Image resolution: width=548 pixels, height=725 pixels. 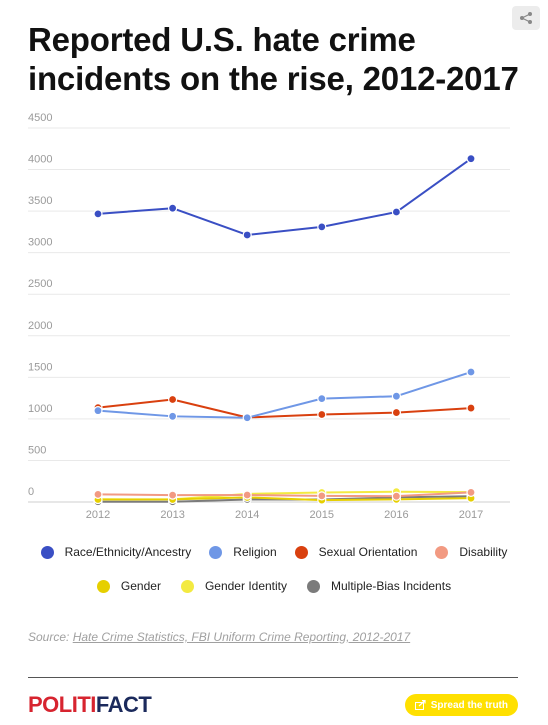 What do you see at coordinates (98, 515) in the screenshot?
I see `x-tick-label: 2012` at bounding box center [98, 515].